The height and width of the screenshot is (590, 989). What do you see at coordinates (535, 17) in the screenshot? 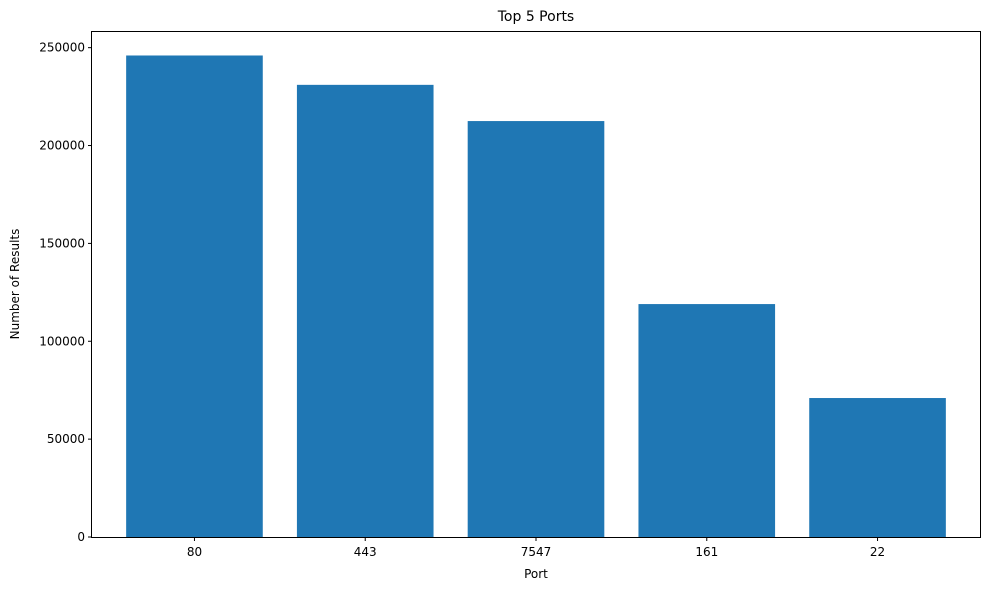
I see `chart-title: Top 5 Ports` at bounding box center [535, 17].